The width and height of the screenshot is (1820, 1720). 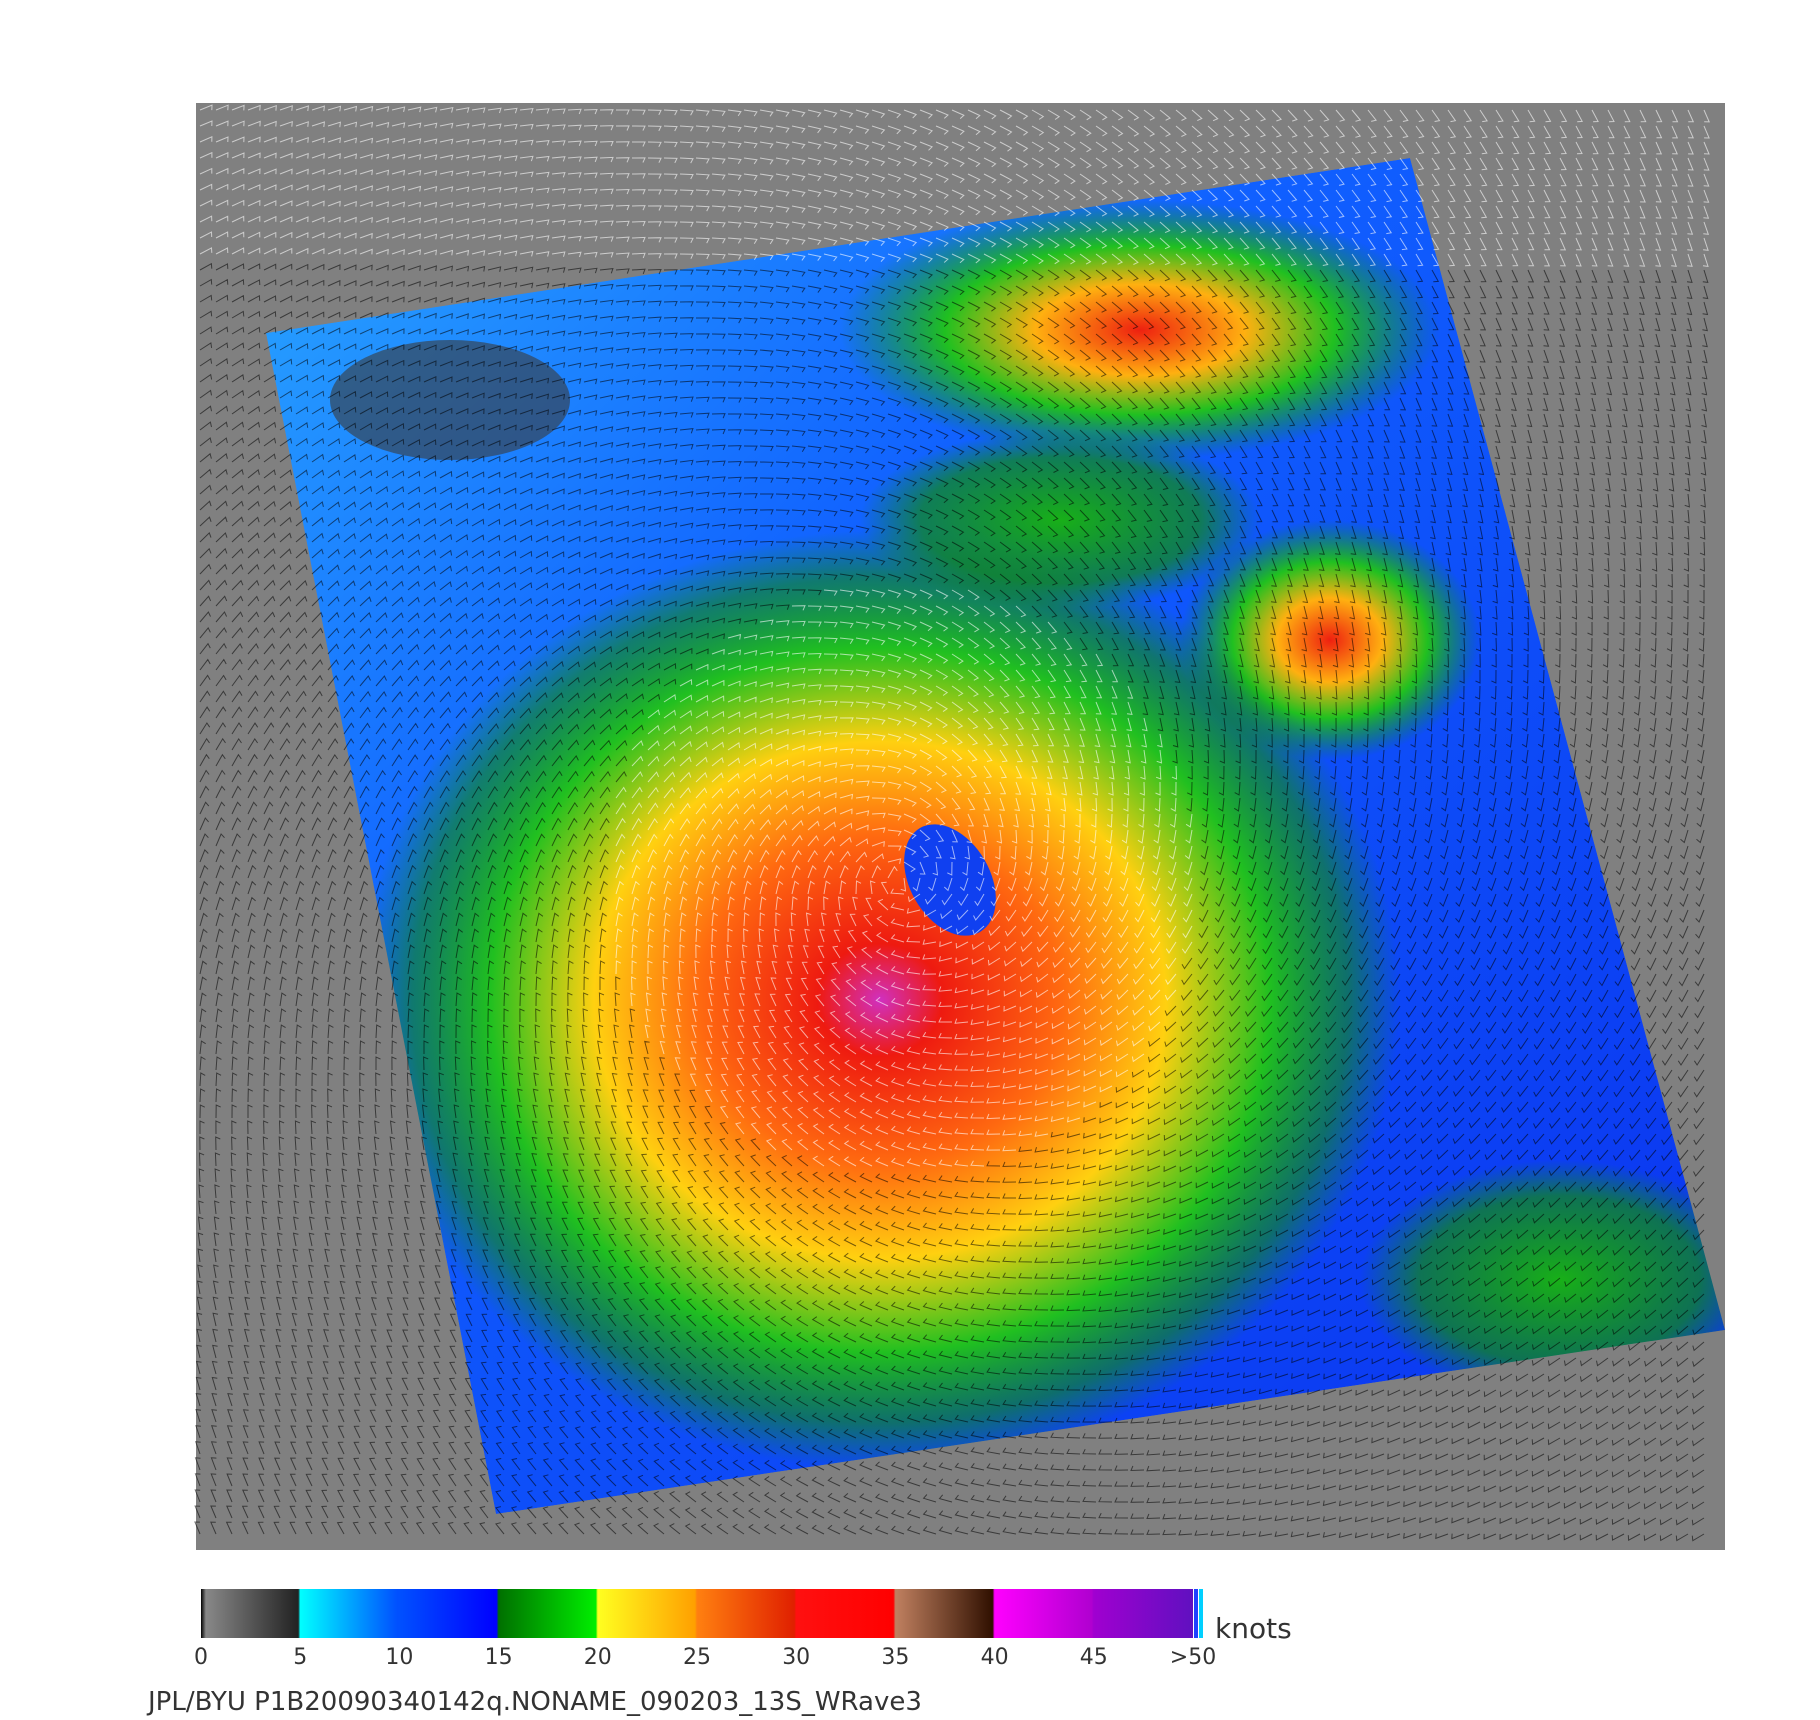 What do you see at coordinates (697, 1657) in the screenshot?
I see `colorbar-tick-label: 25` at bounding box center [697, 1657].